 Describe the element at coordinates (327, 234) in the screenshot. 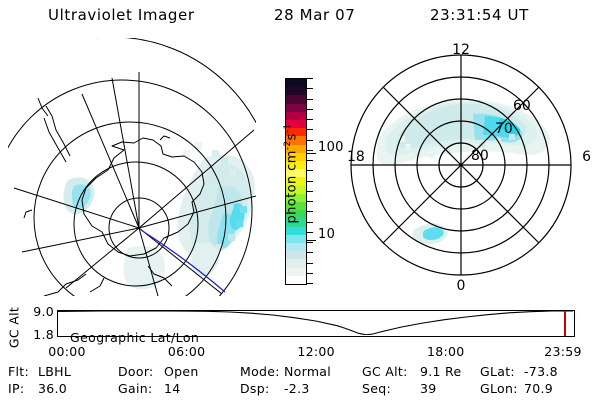

I see `colorbar-tick-label-10: 10` at that location.